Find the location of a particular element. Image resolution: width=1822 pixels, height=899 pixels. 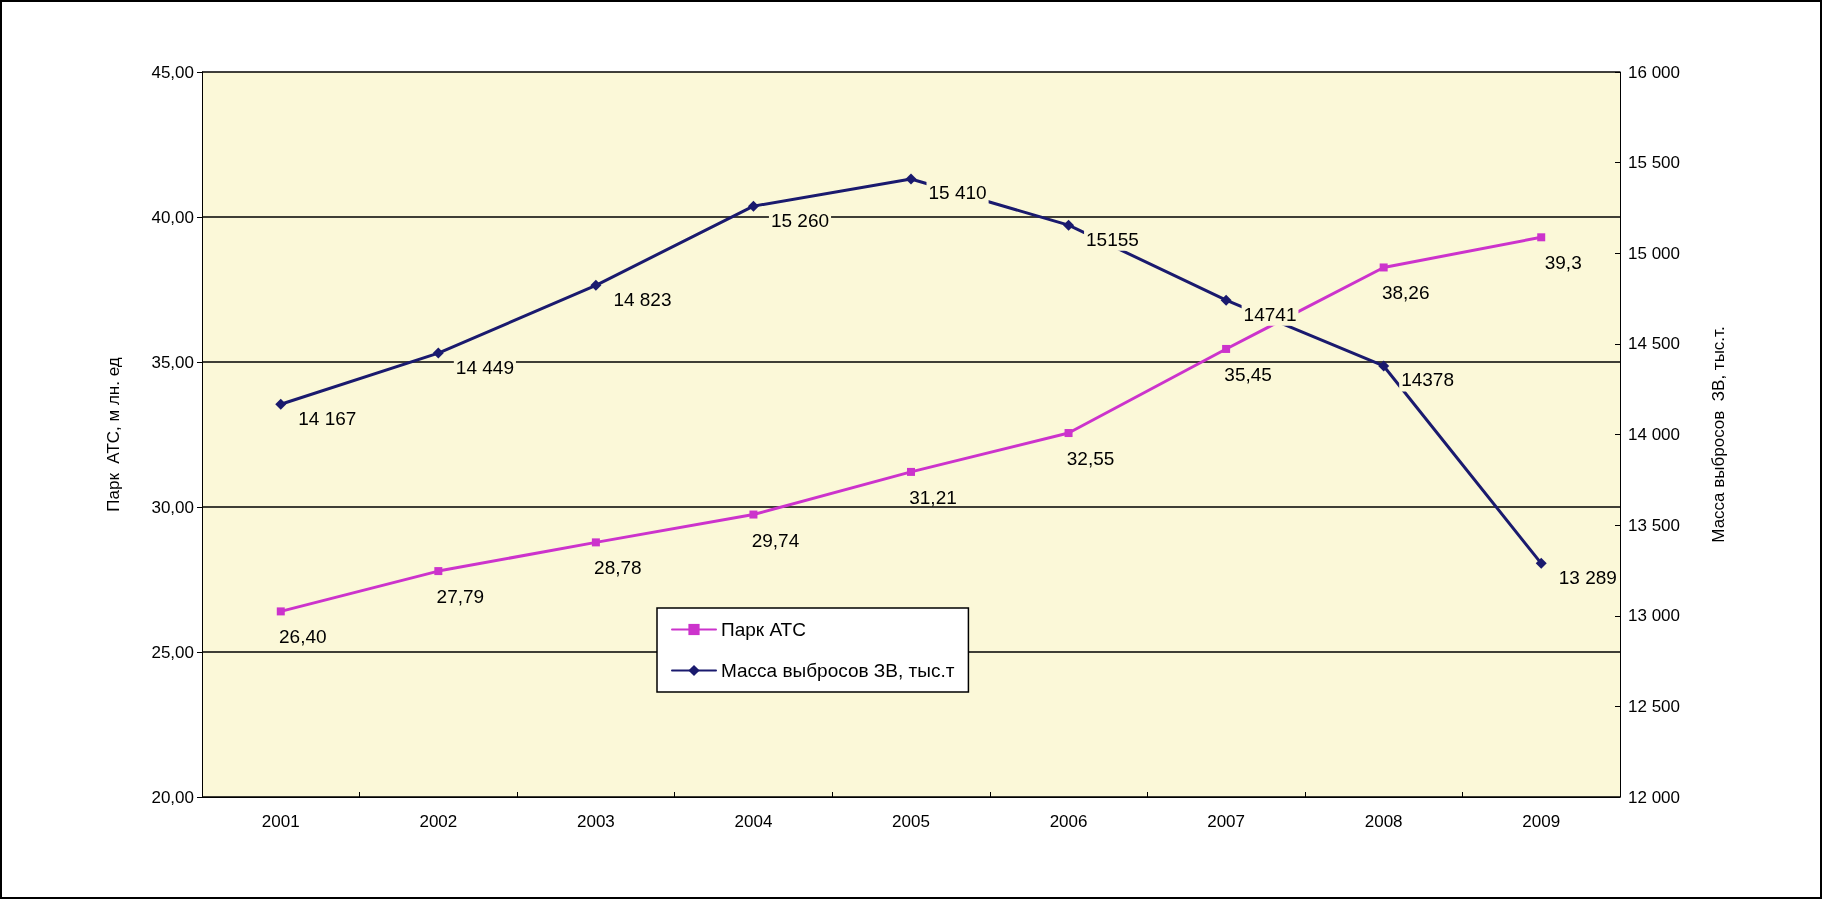

legend-label: Масса выбросов ЗВ, тыс.т is located at coordinates (838, 670).